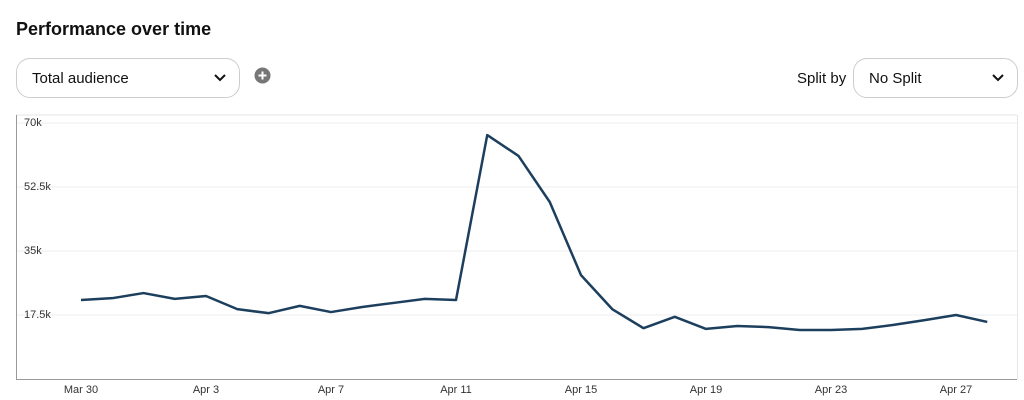 This screenshot has width=1024, height=400. What do you see at coordinates (37, 315) in the screenshot?
I see `y-tick-label: 17.5k` at bounding box center [37, 315].